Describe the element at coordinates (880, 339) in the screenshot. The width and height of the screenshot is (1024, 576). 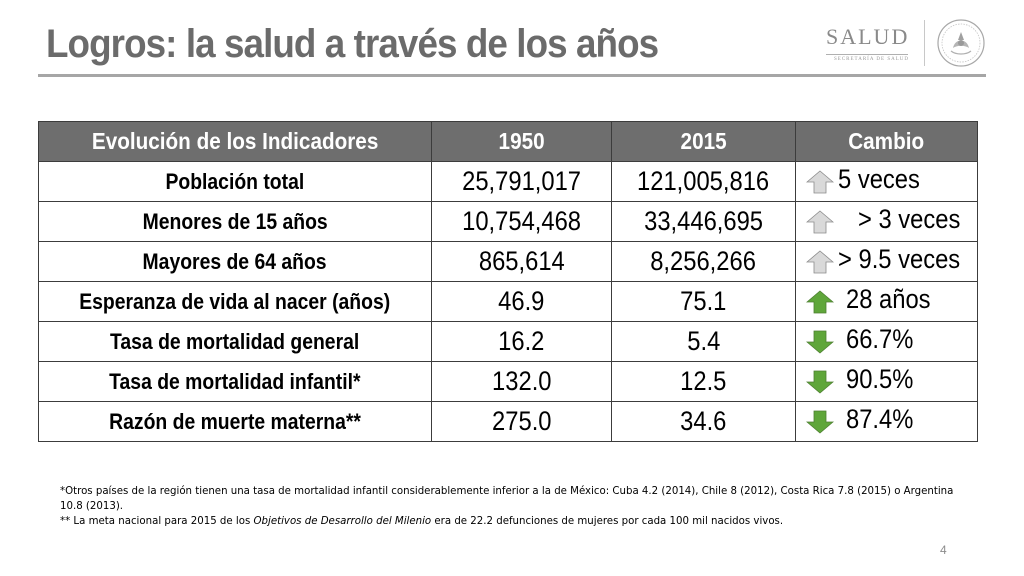
I see `change-value: 66.7%` at that location.